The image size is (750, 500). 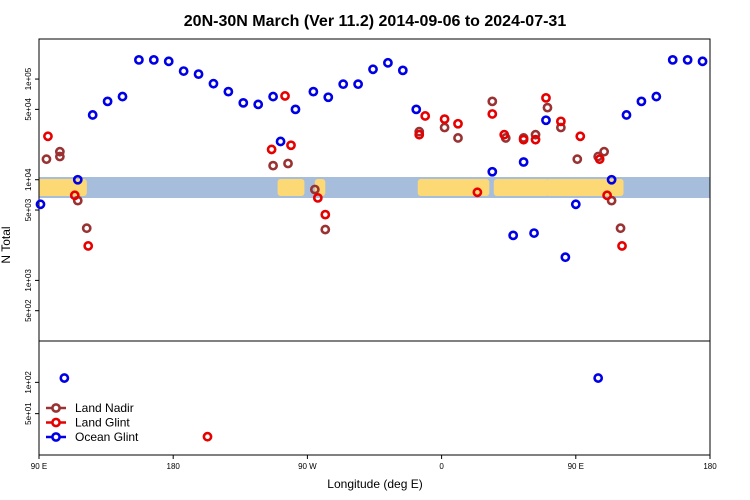 What do you see at coordinates (374, 187) in the screenshot?
I see `world-map-band` at bounding box center [374, 187].